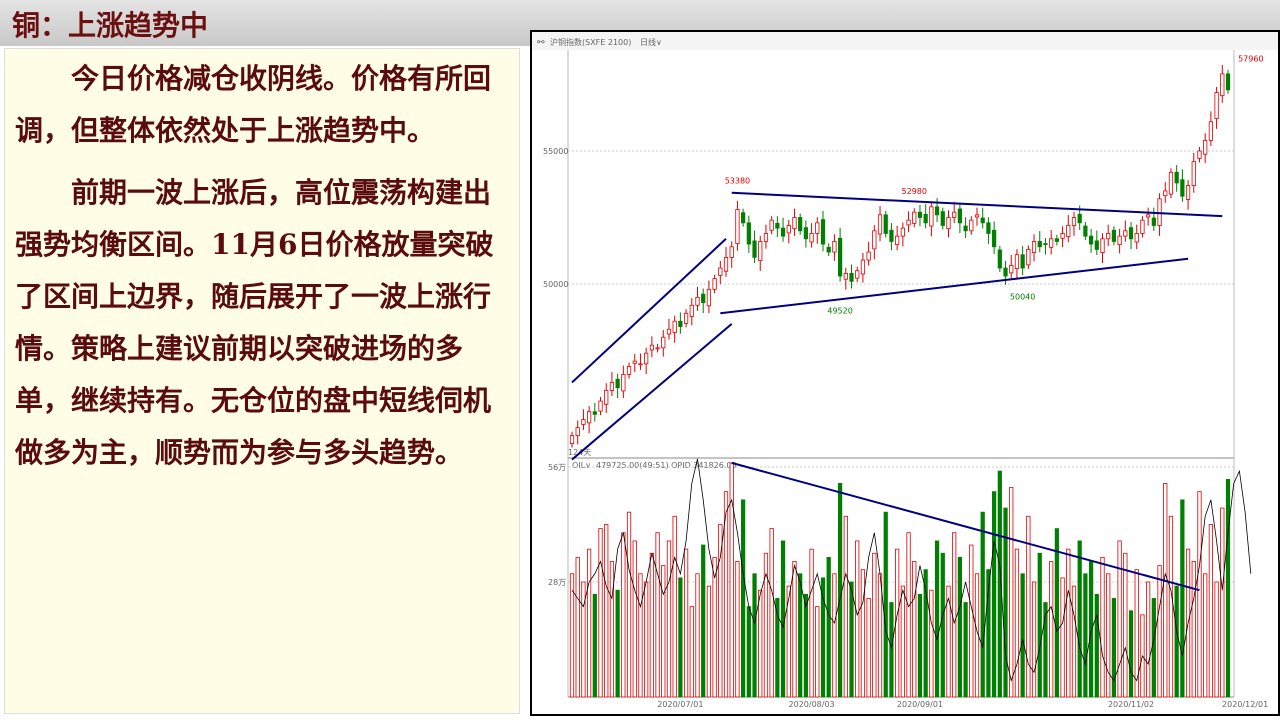  Describe the element at coordinates (737, 180) in the screenshot. I see `price-annotation: 53380` at that location.